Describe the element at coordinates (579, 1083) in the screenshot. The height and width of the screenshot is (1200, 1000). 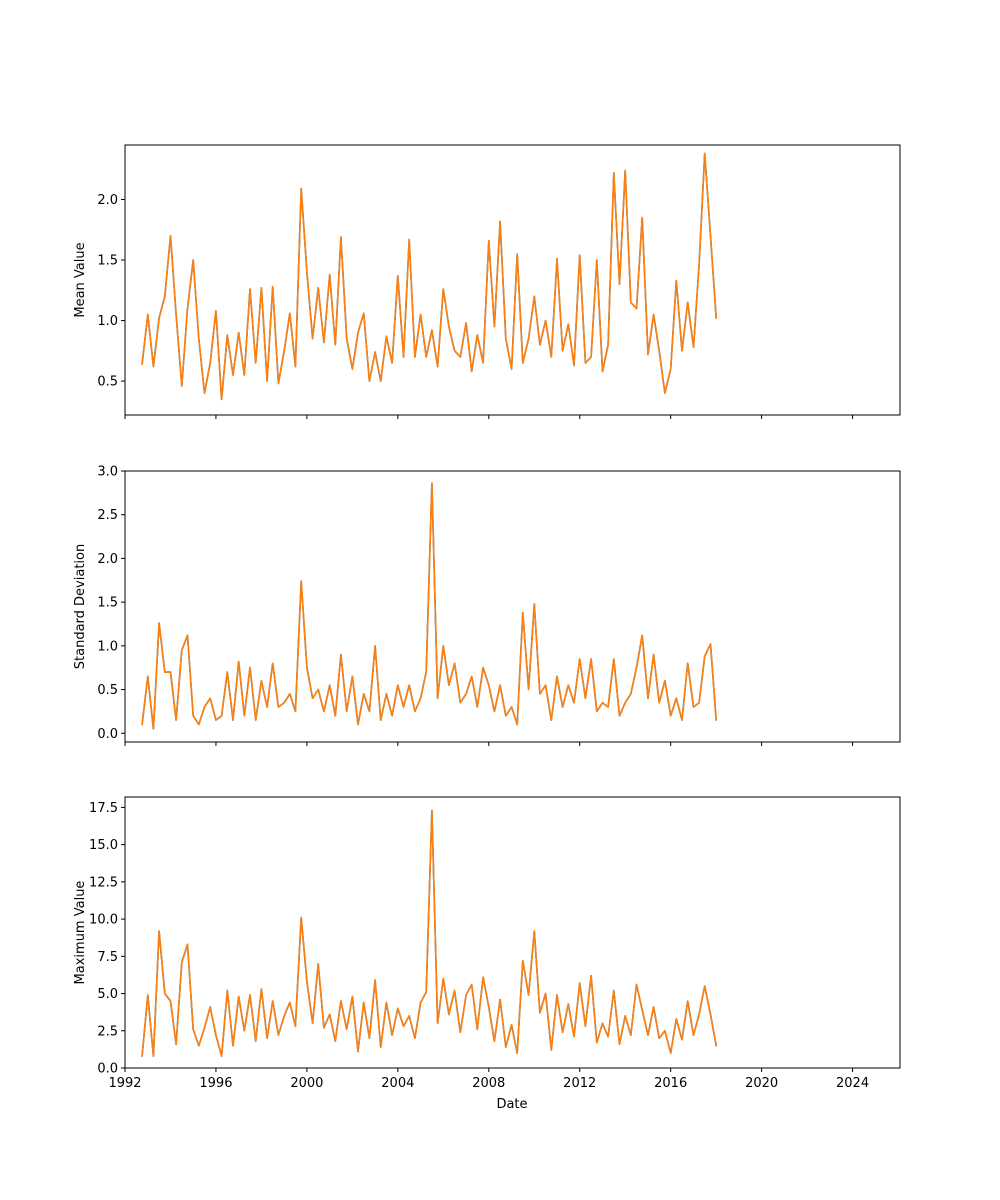
I see `x-tick-label: 2012` at that location.